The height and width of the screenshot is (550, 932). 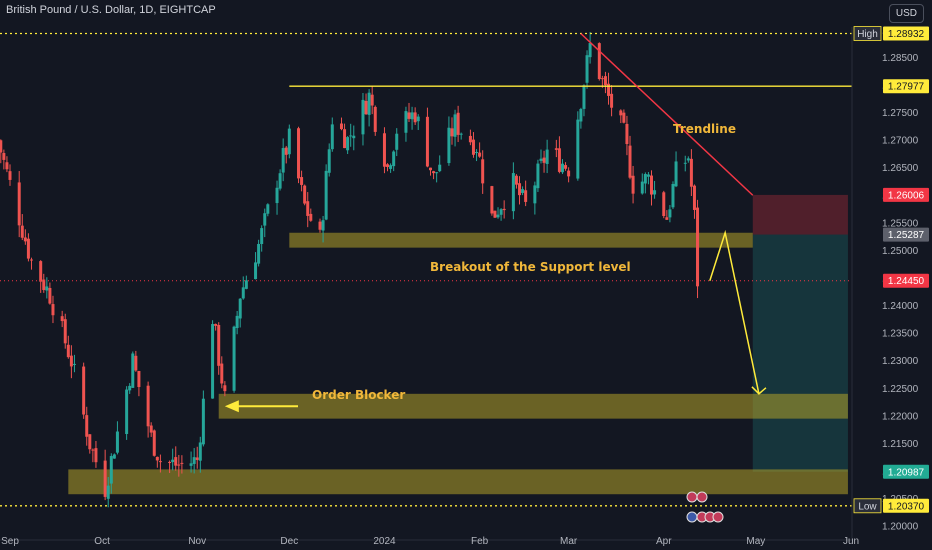 I want to click on price-tag-text: 1.20987, so click(x=906, y=472).